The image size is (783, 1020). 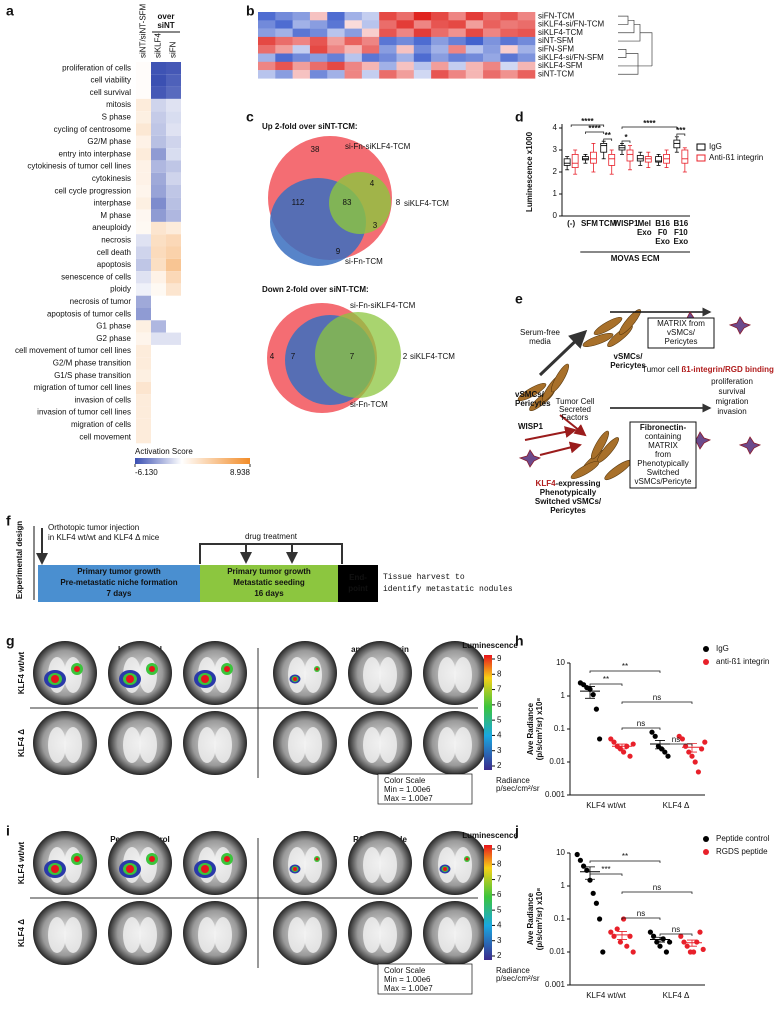 I want to click on legend-marker, so click(x=706, y=662).